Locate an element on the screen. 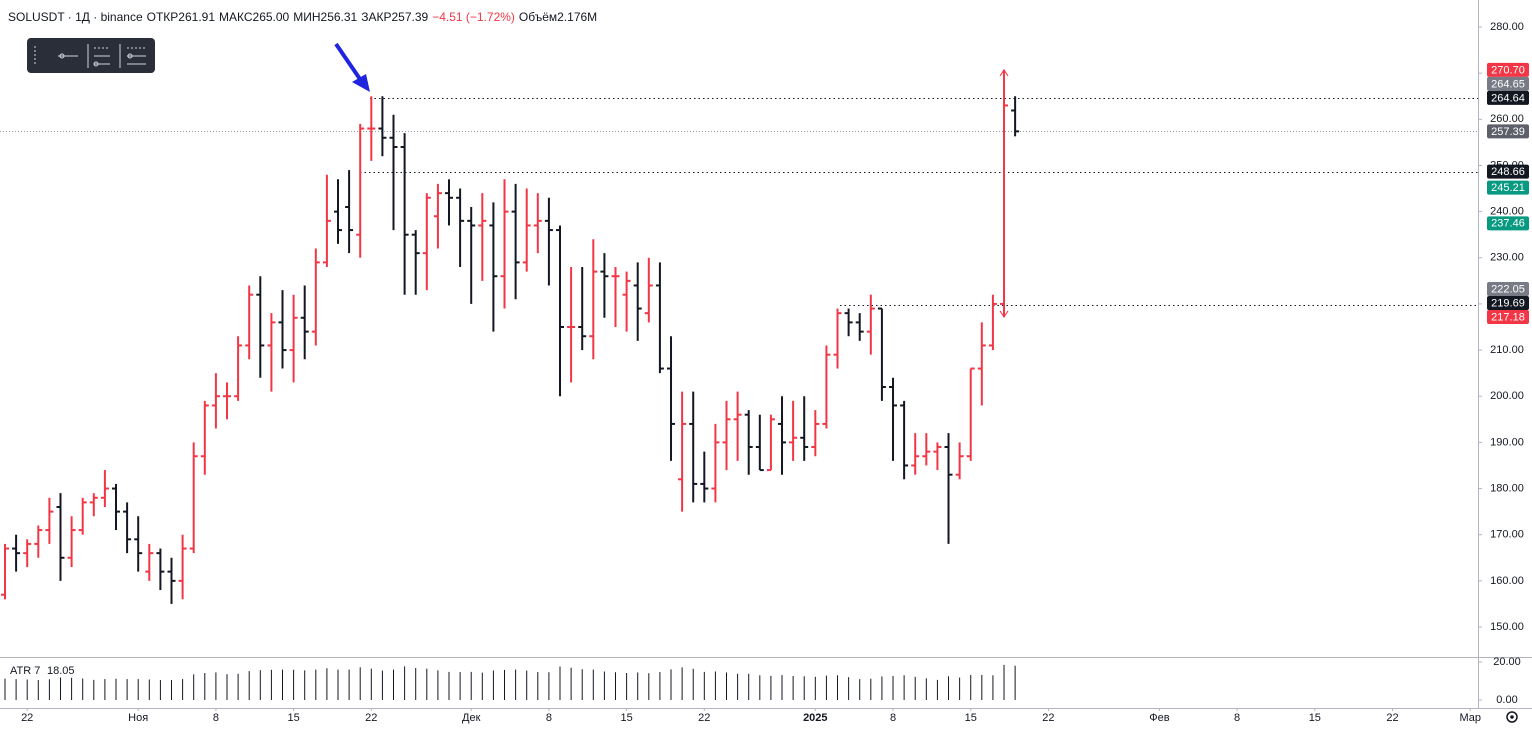  legend-label: ОТКР is located at coordinates (162, 17).